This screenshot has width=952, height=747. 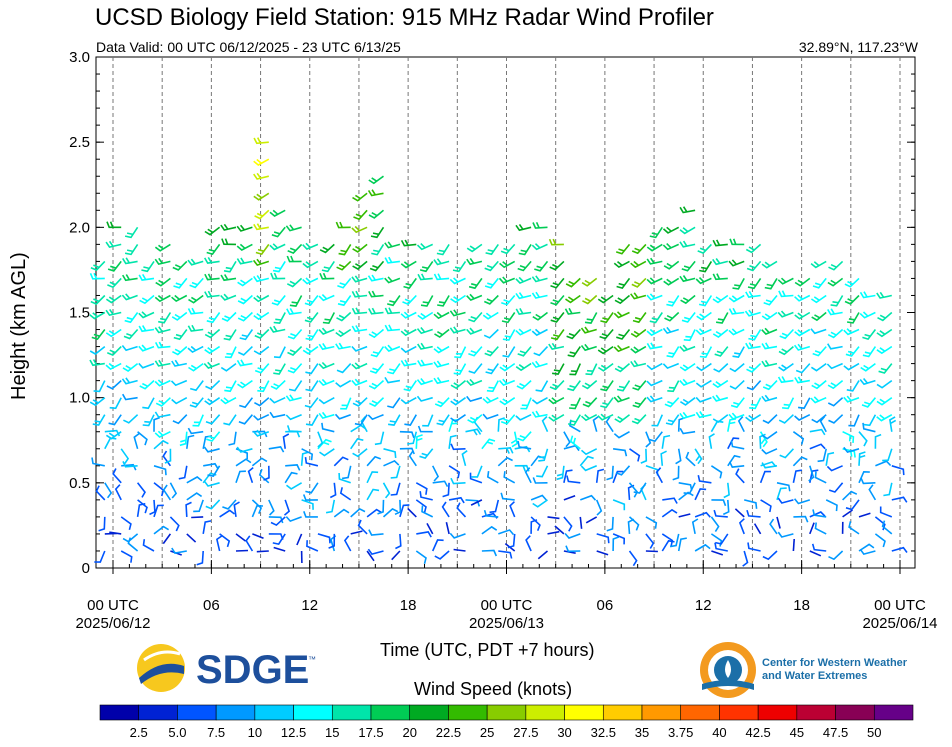 What do you see at coordinates (409, 732) in the screenshot?
I see `colorbar-label: 20` at bounding box center [409, 732].